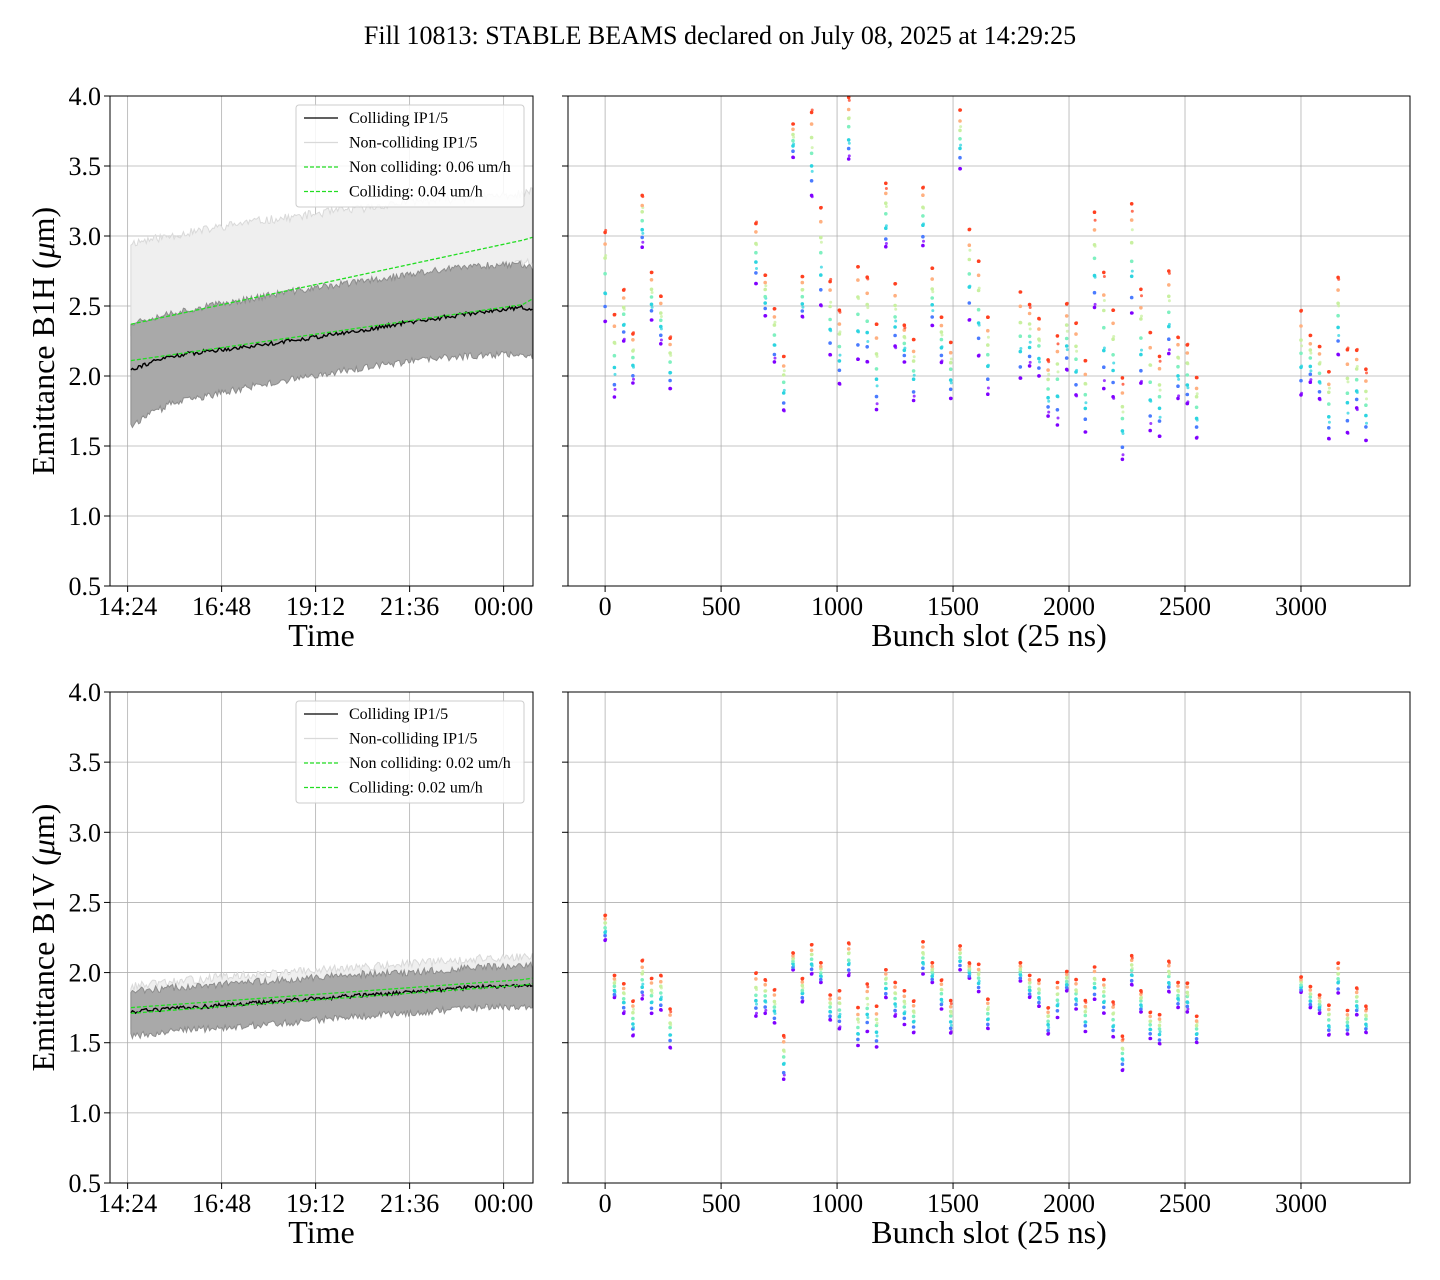 This screenshot has height=1280, width=1440. What do you see at coordinates (985, 997) in the screenshot?
I see `plot-area-b1v-bunch` at bounding box center [985, 997].